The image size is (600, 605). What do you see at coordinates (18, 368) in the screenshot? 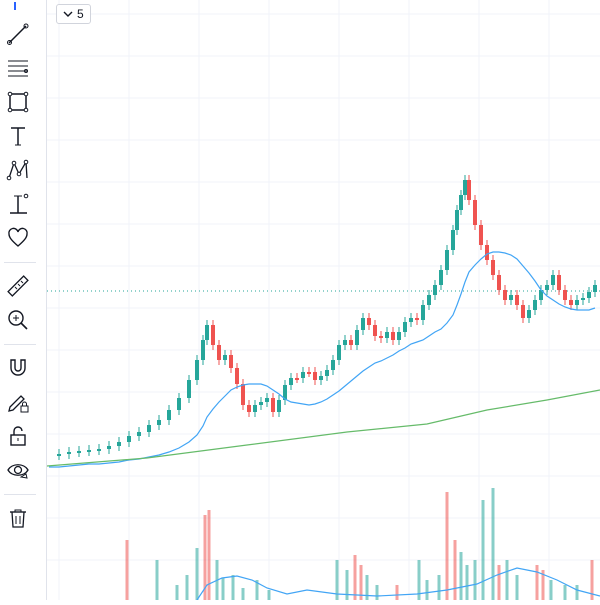
I see `magnet-icon` at bounding box center [18, 368].